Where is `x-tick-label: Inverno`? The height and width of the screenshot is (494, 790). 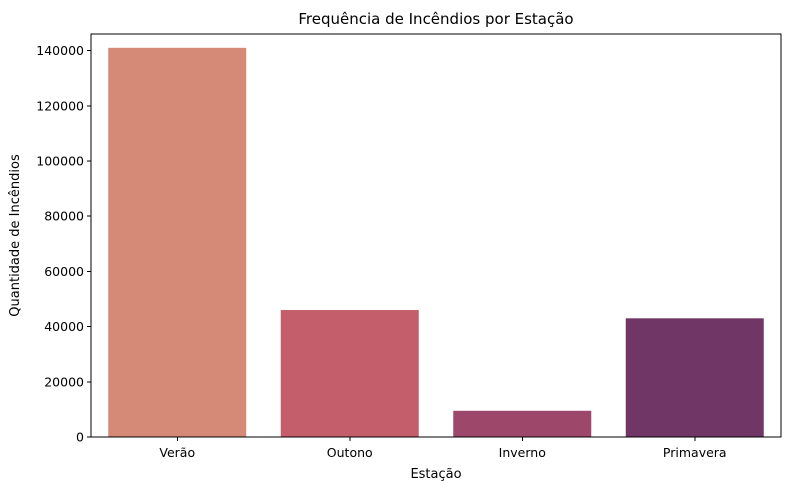 x-tick-label: Inverno is located at coordinates (522, 452).